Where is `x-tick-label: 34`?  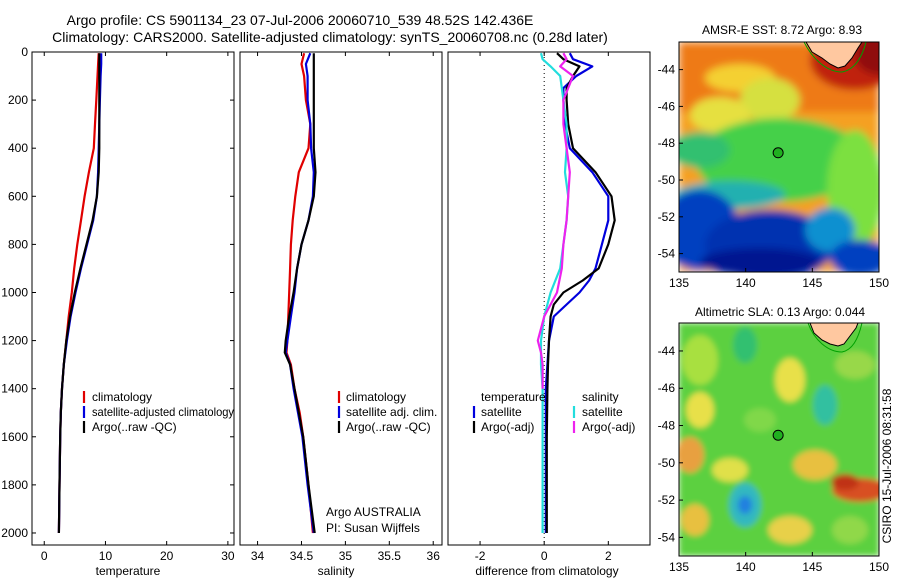
x-tick-label: 34 is located at coordinates (258, 556).